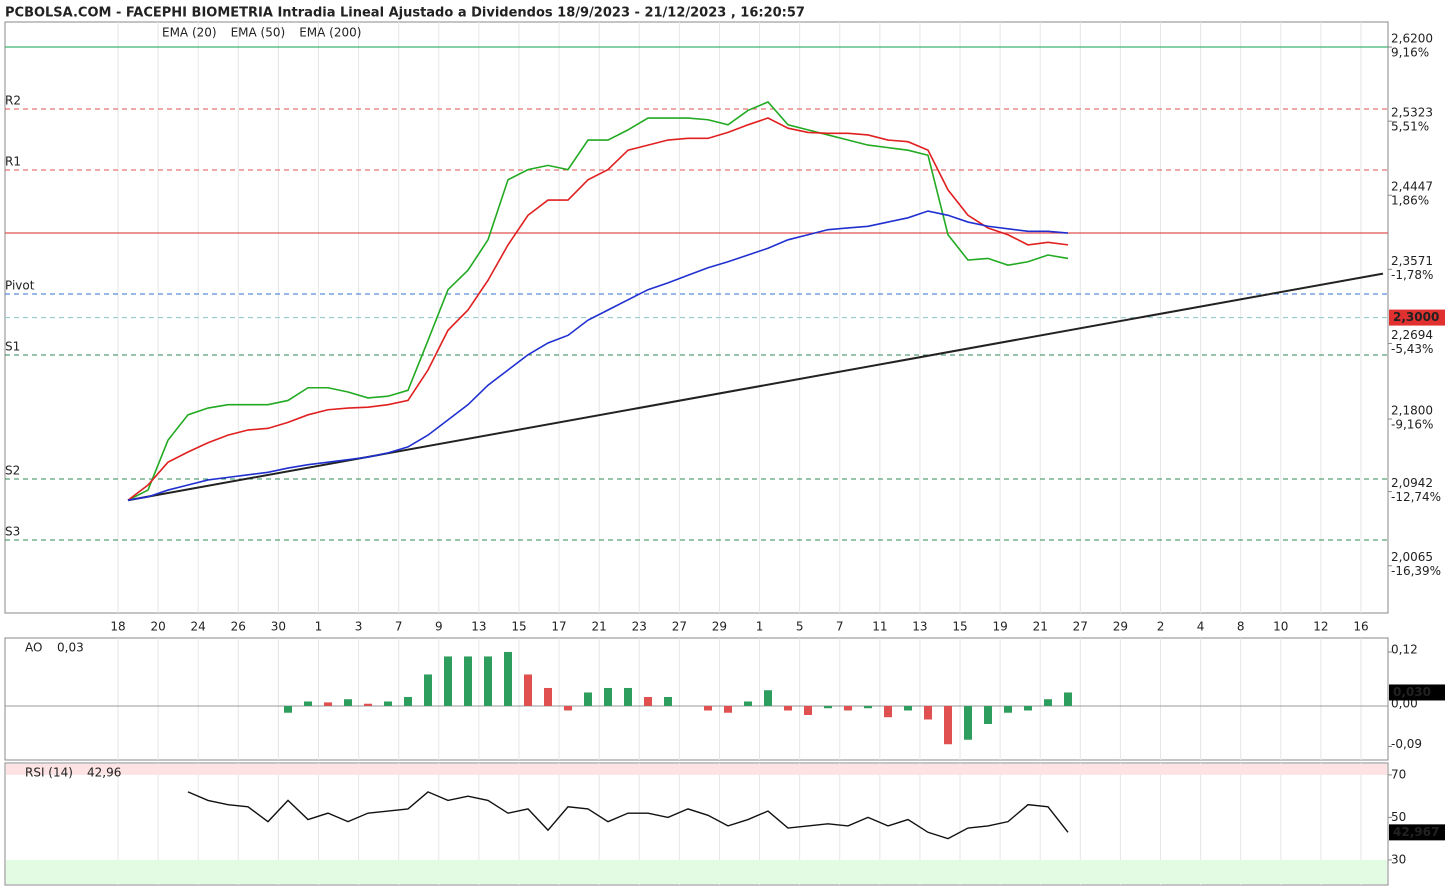  I want to click on x-tick-label: 20, so click(157, 627).